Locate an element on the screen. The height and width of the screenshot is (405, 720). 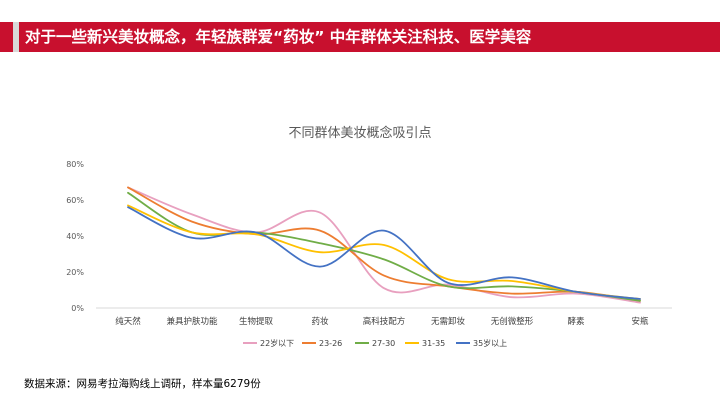
legend-label: 35岁以上 is located at coordinates (490, 343).